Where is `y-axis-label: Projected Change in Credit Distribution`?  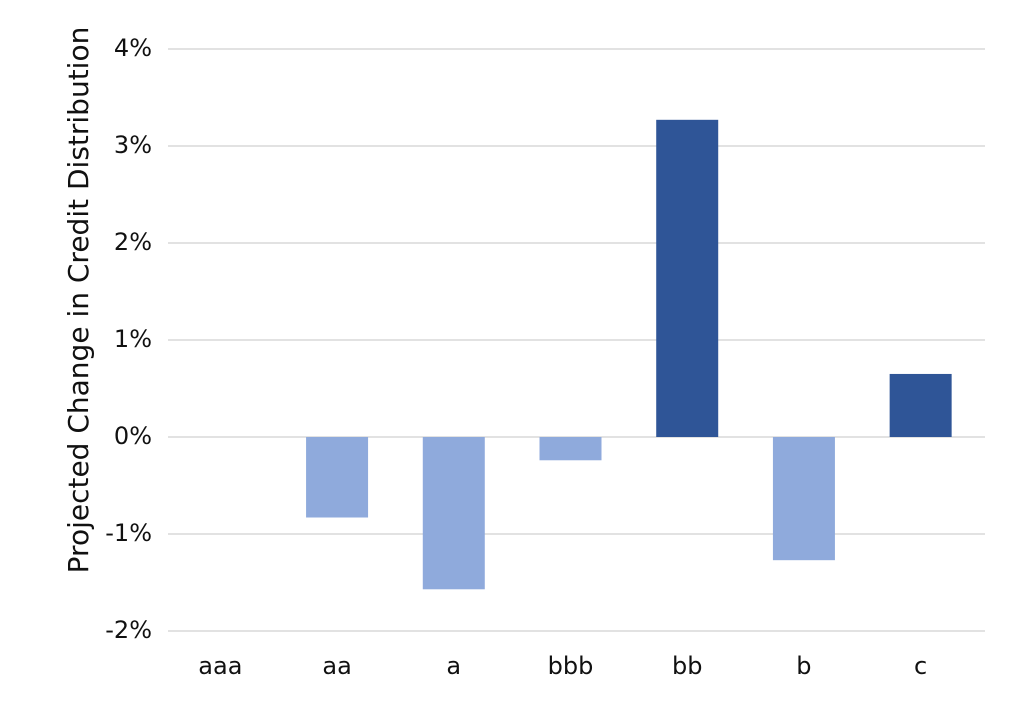 y-axis-label: Projected Change in Credit Distribution is located at coordinates (78, 300).